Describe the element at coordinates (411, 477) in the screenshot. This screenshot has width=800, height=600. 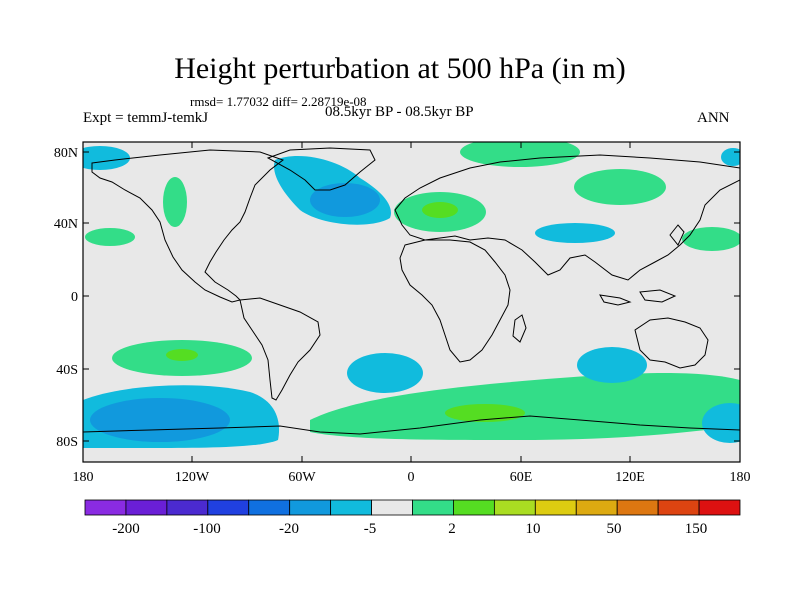
I see `lon-tick-label: 0` at that location.